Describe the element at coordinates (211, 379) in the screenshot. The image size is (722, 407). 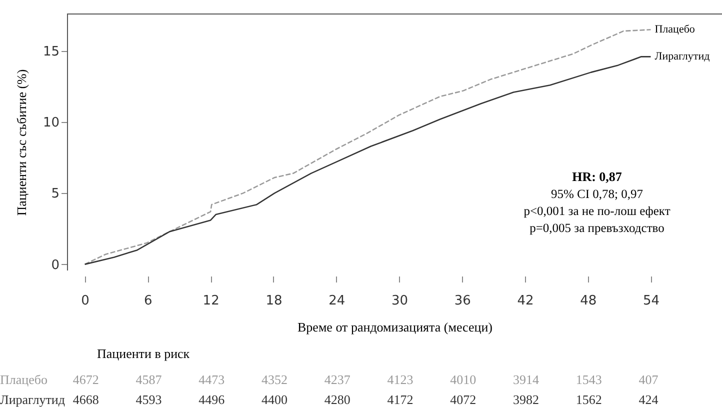
I see `text: 4473` at that location.